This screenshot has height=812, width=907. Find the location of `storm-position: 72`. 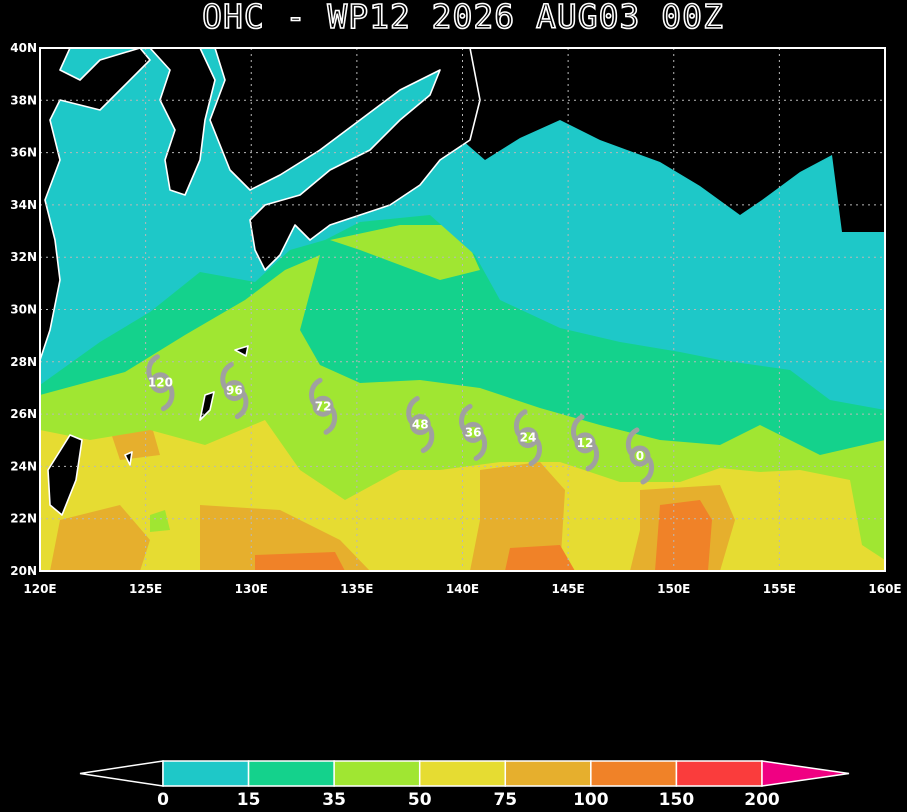

storm-position: 72 is located at coordinates (323, 406).